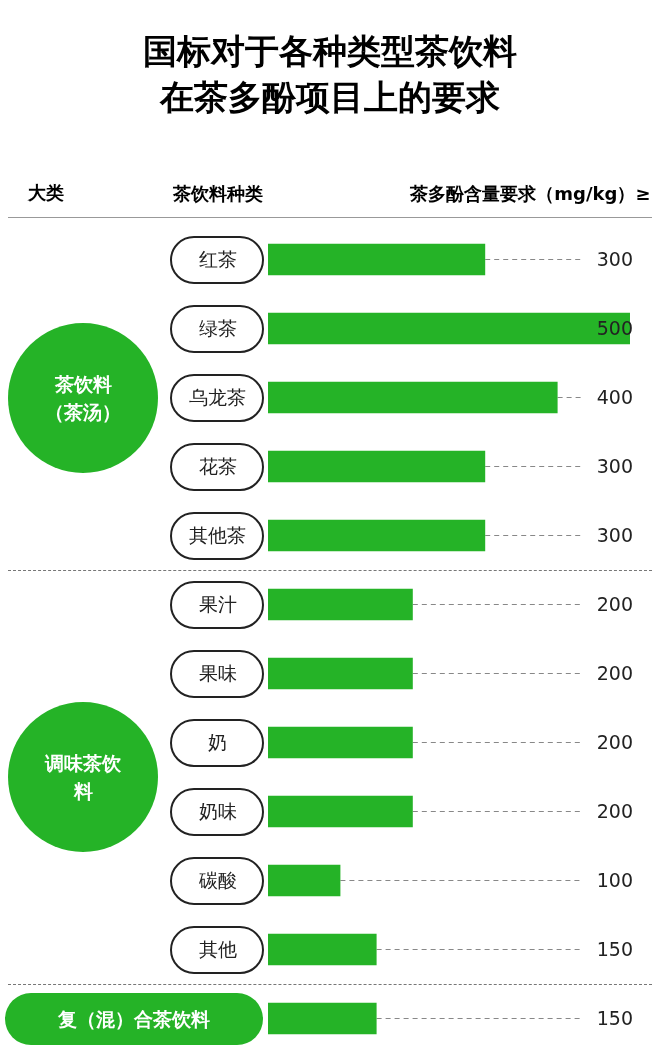  I want to click on y-tick-label: 红茶, so click(217, 258).